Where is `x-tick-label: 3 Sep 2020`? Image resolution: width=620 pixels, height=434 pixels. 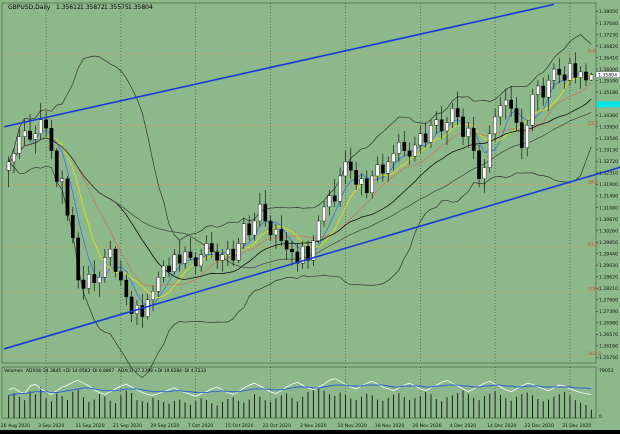
x-tick-label: 3 Sep 2020 is located at coordinates (51, 426).